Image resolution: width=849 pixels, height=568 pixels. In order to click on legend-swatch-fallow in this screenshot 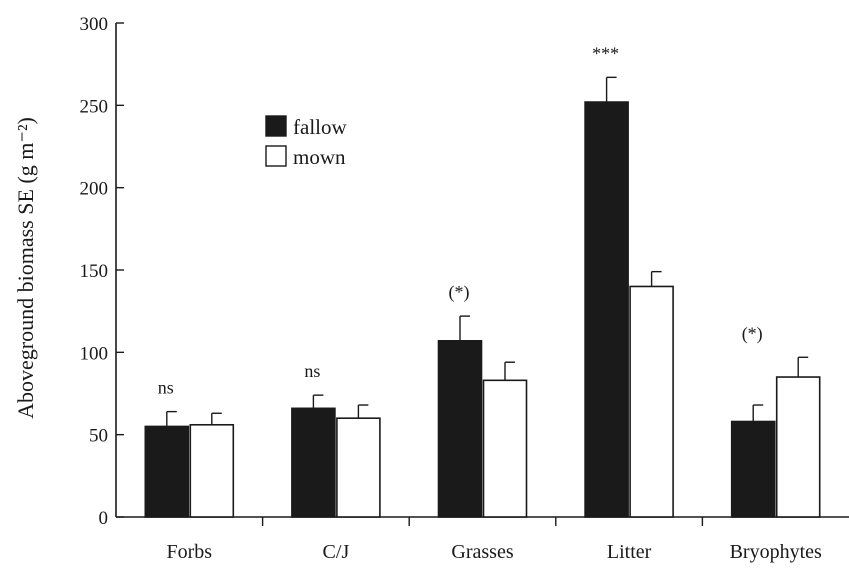, I will do `click(276, 126)`.